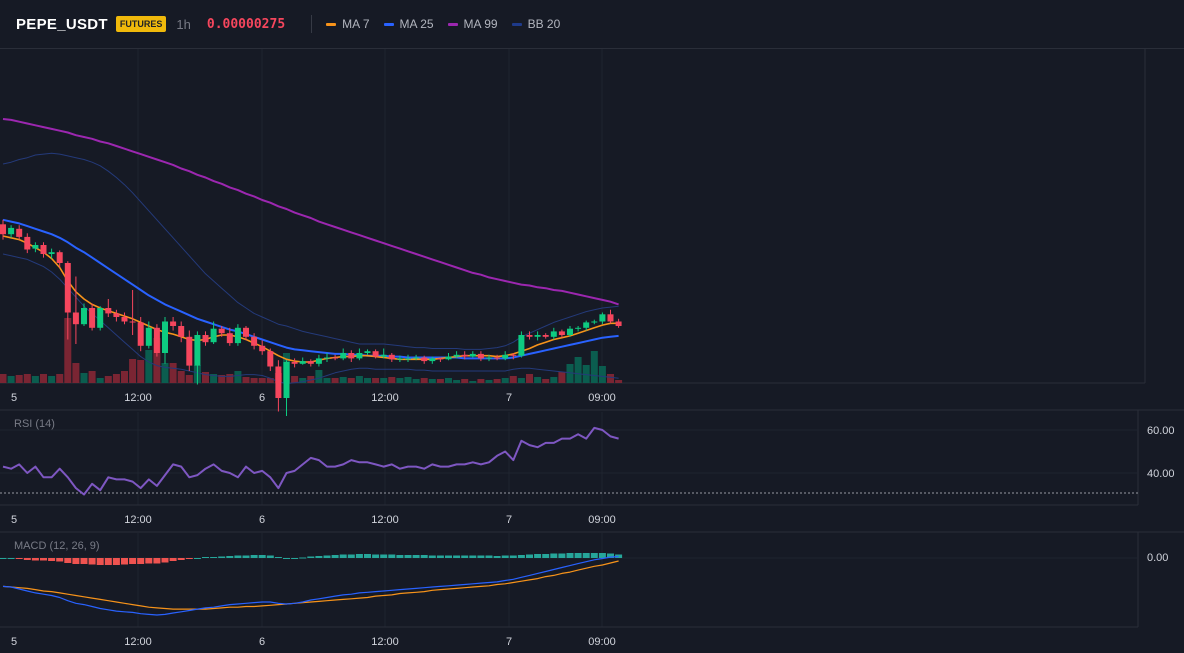 This screenshot has width=1184, height=653. Describe the element at coordinates (602, 520) in the screenshot. I see `rsi-time-label: 09:00` at that location.